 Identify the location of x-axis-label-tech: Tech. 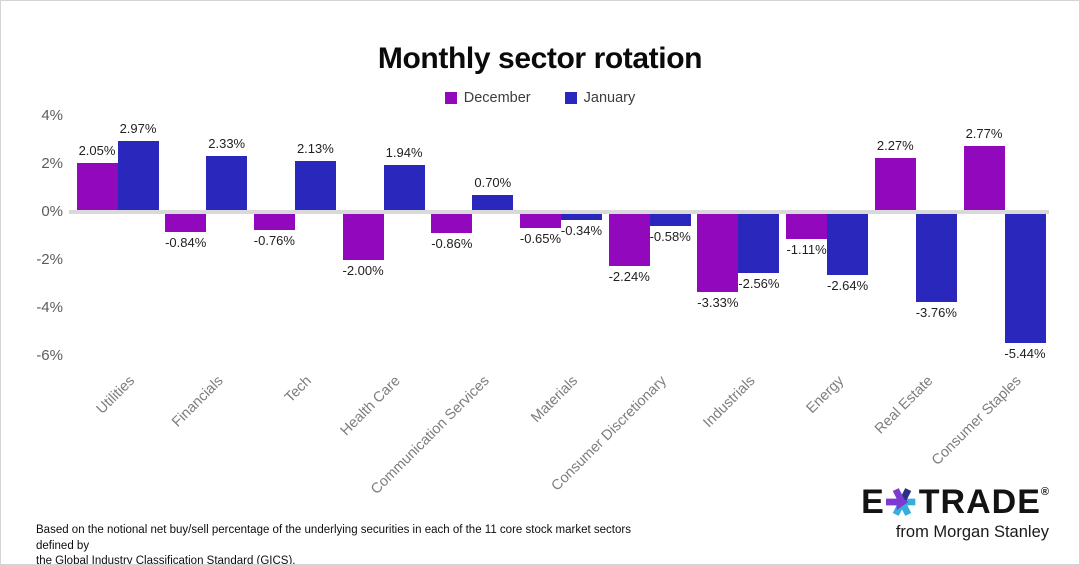
(299, 389).